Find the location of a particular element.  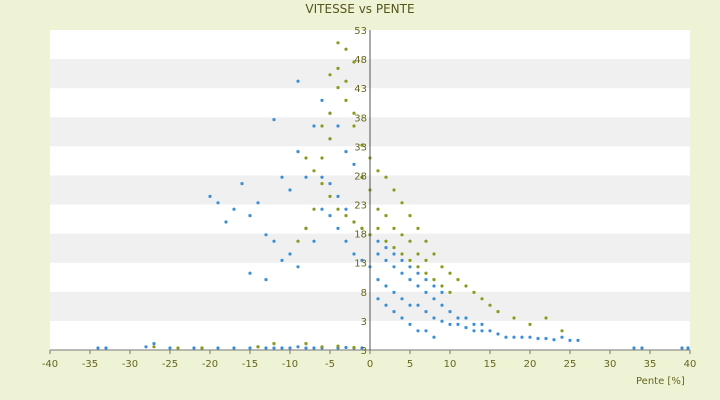

x-tick-label: -5 is located at coordinates (330, 364).